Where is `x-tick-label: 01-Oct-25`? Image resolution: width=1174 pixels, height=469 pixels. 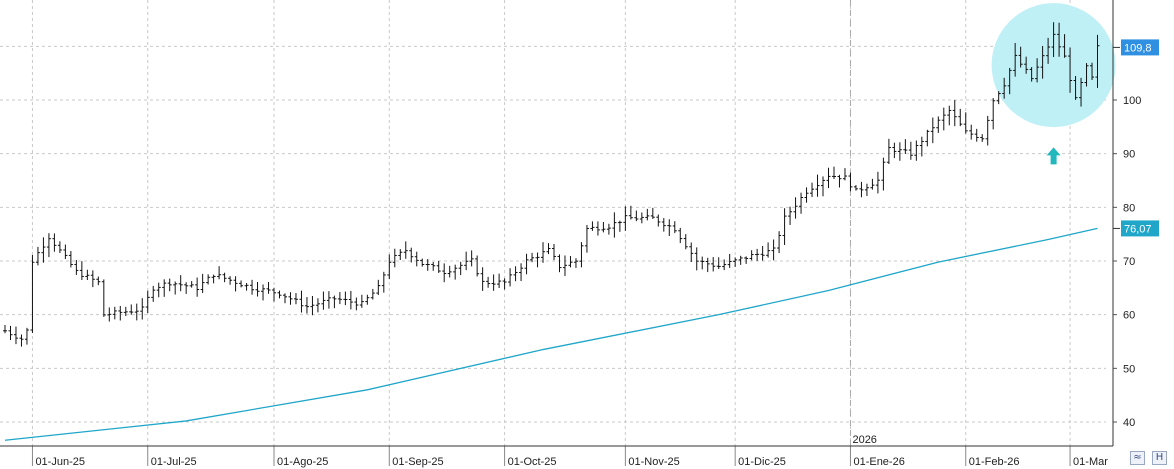 x-tick-label: 01-Oct-25 is located at coordinates (532, 462).